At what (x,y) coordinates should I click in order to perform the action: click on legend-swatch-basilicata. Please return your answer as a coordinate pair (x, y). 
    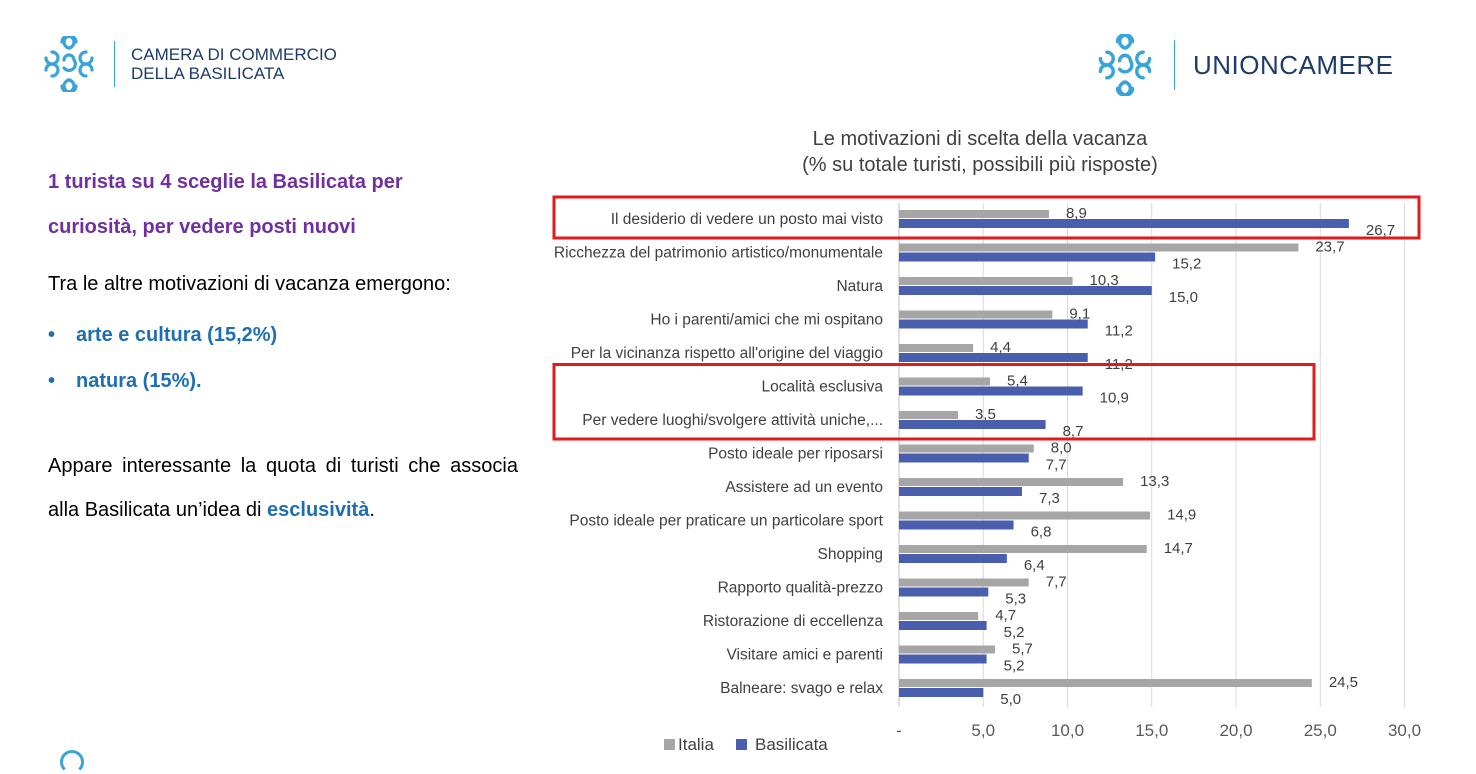
    Looking at the image, I should click on (741, 744).